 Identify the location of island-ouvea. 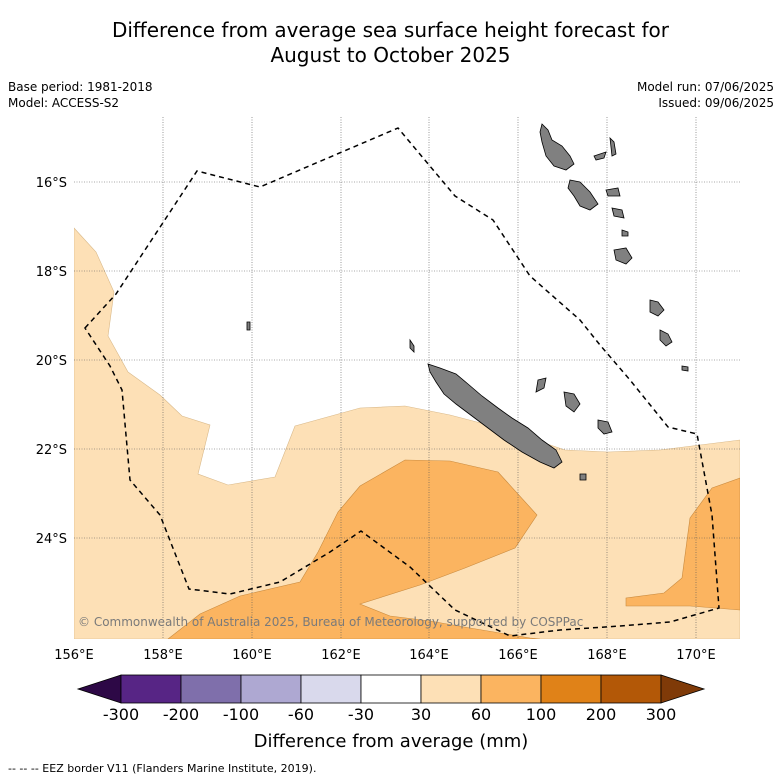
(541, 385).